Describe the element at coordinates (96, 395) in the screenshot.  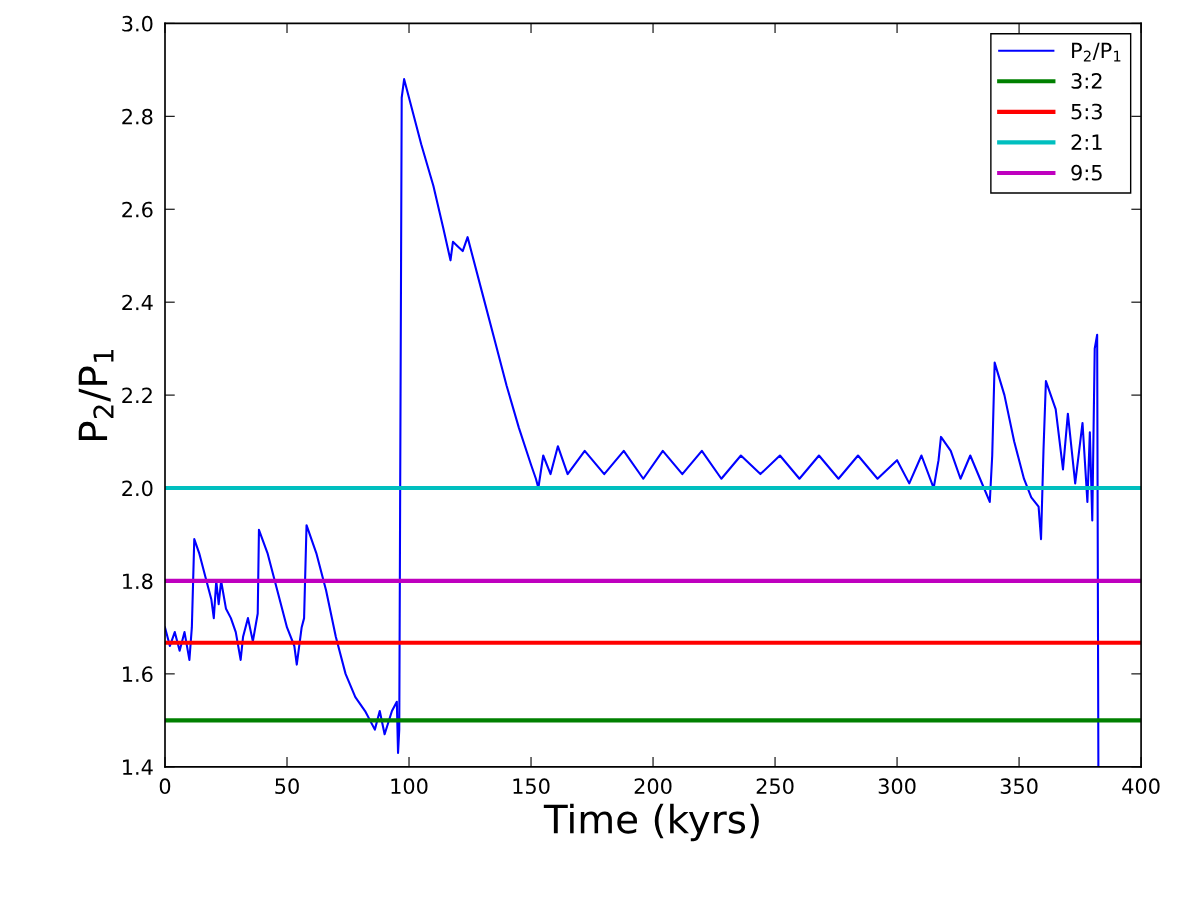
I see `y-axis-title: P$_{2}$/P$_{1}$` at that location.